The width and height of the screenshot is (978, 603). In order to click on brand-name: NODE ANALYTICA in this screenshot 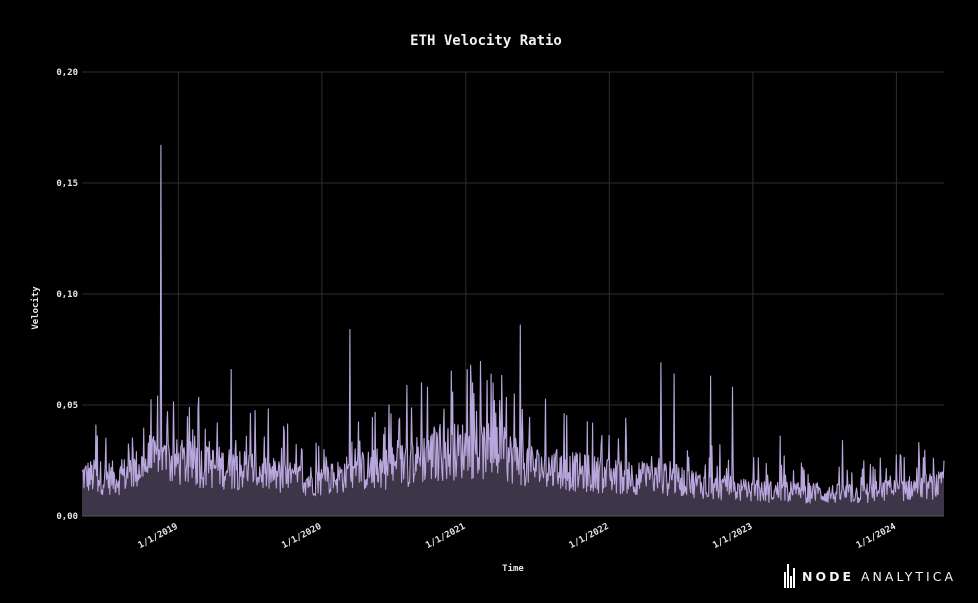, I will do `click(879, 576)`.